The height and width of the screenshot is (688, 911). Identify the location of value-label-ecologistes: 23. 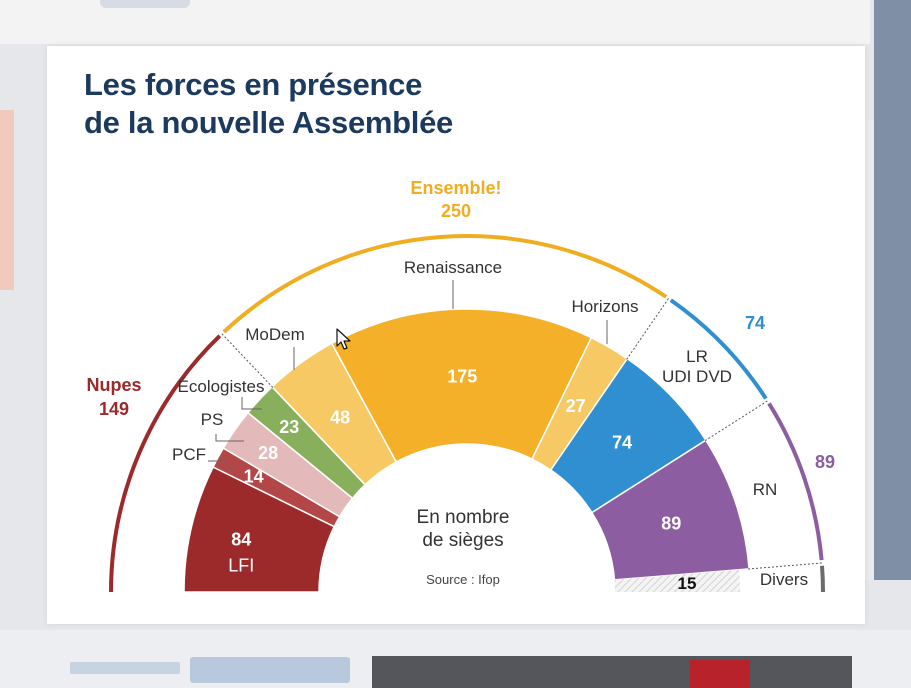
(289, 427).